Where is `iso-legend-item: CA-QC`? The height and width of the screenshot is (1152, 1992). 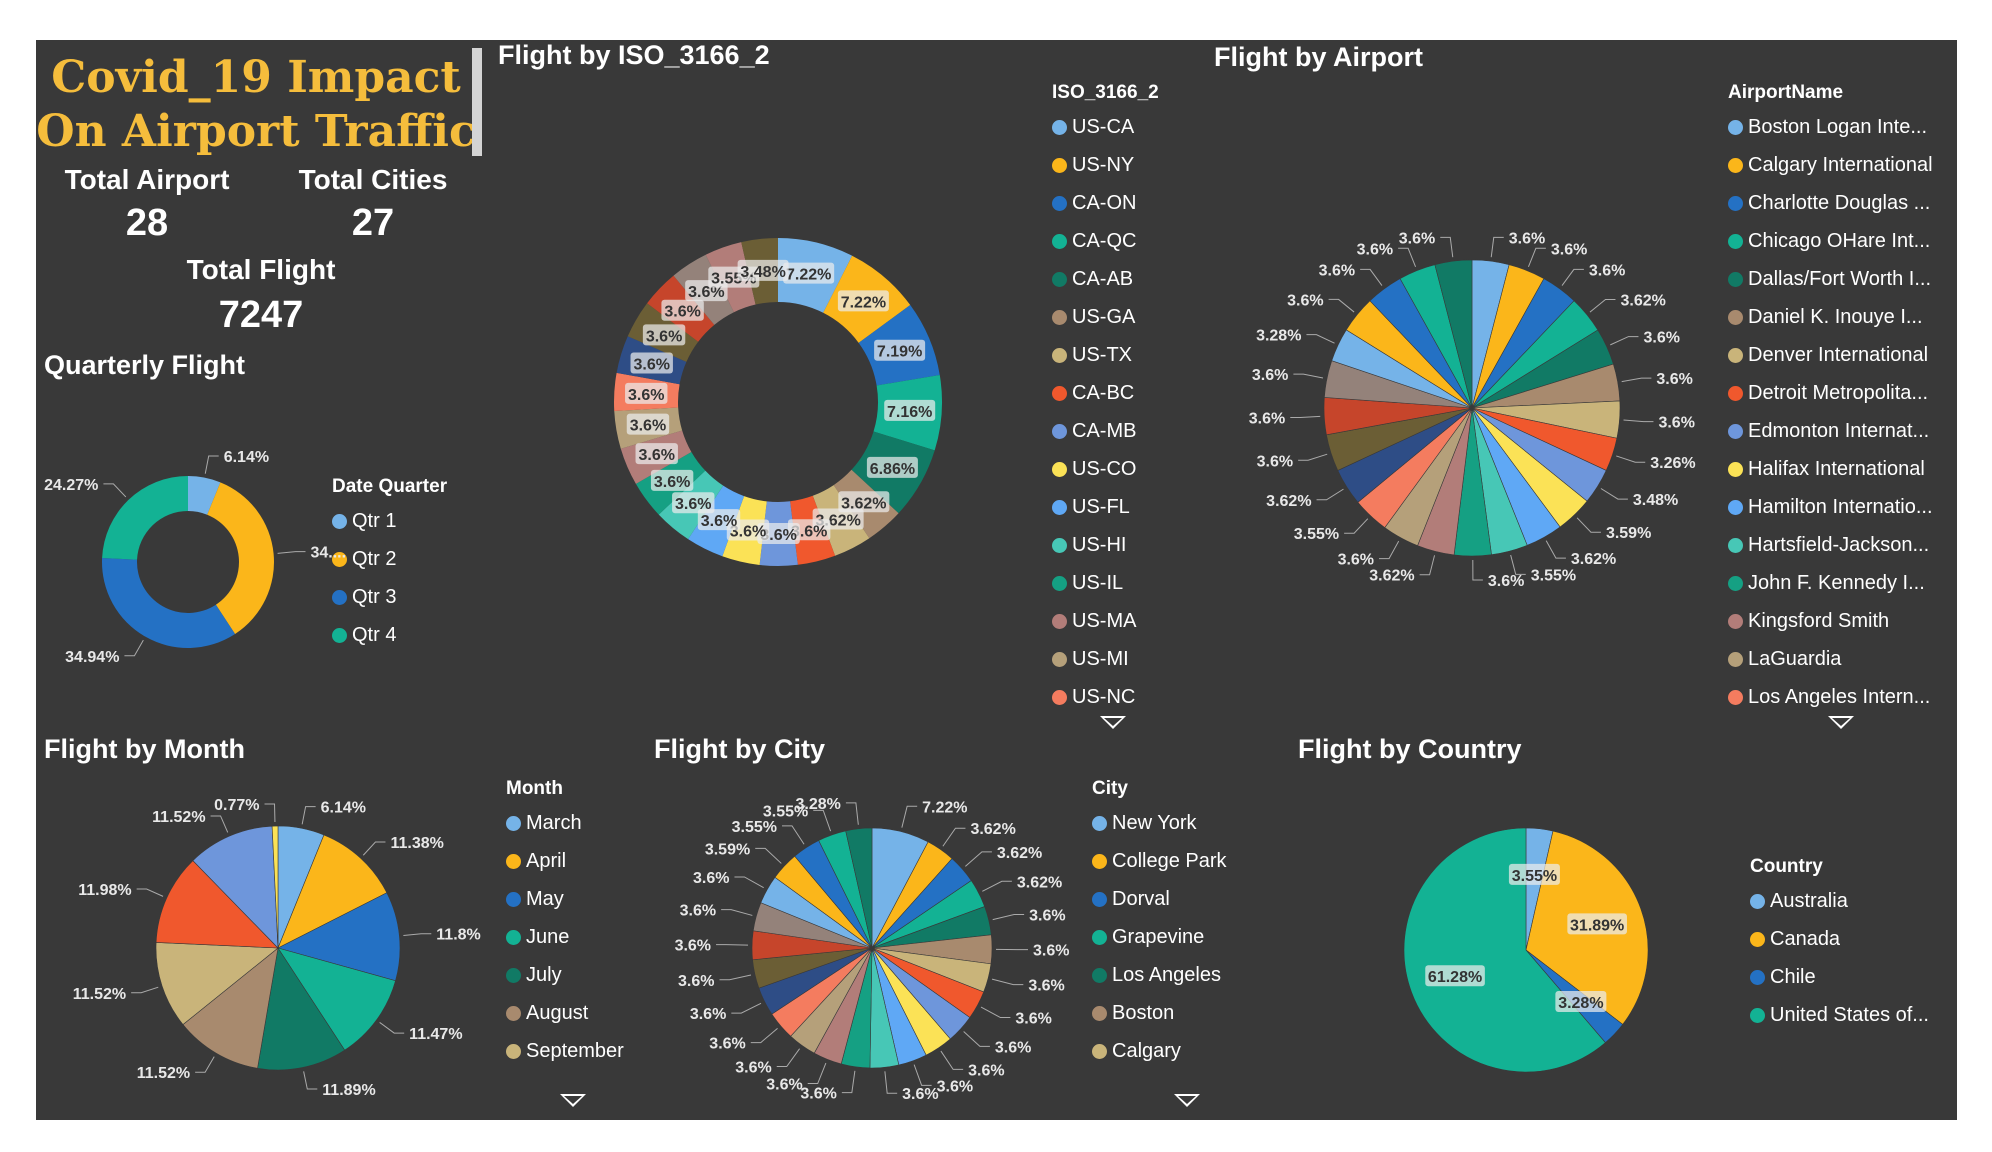
iso-legend-item: CA-QC is located at coordinates (1105, 241).